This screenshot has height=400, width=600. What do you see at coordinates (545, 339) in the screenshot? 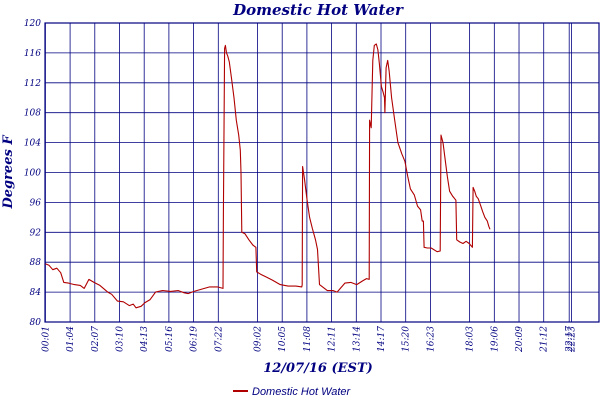
I see `x-tick-label: 21:12` at bounding box center [545, 339].